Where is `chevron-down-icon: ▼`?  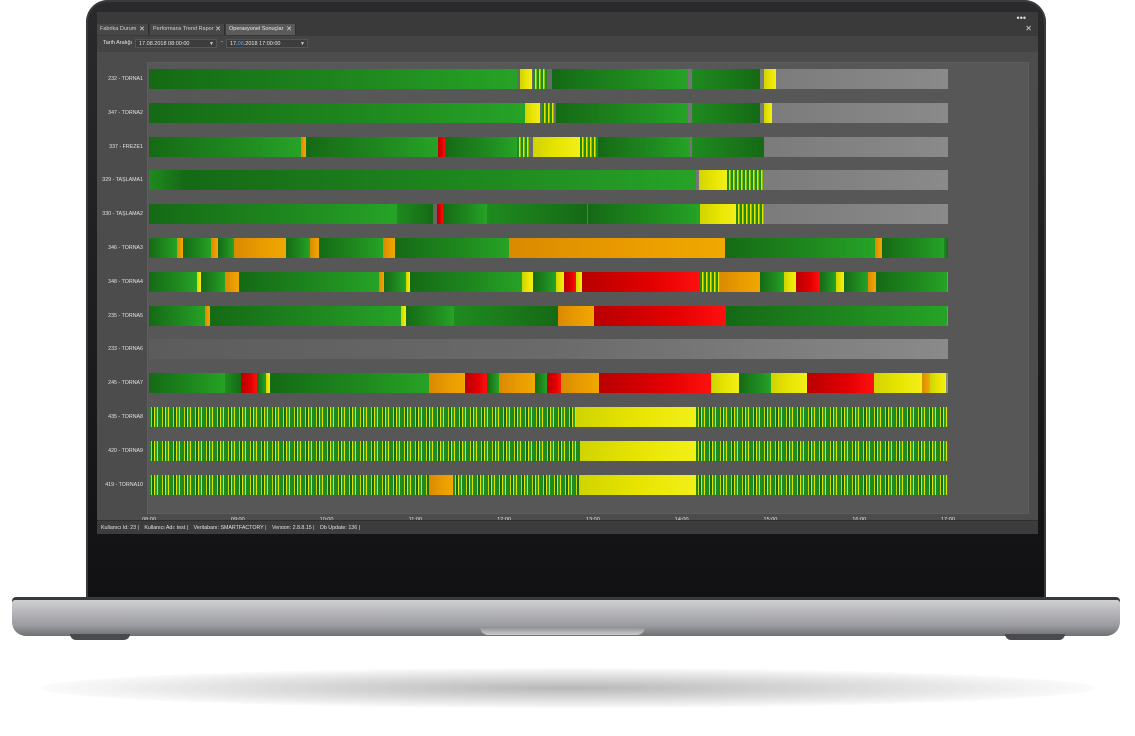 chevron-down-icon: ▼ is located at coordinates (211, 44).